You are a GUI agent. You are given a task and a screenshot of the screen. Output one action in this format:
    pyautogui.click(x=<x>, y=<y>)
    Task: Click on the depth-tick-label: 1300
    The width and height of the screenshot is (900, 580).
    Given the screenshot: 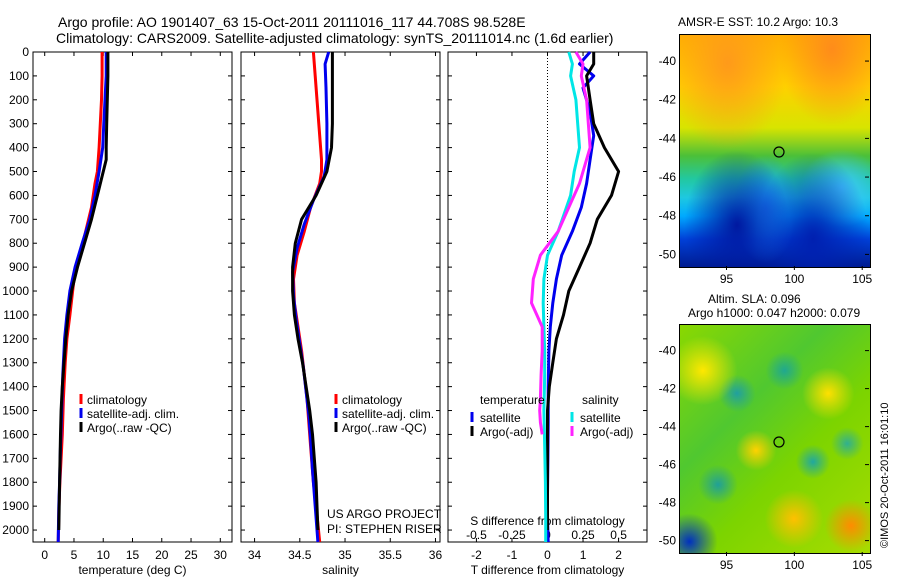 What is the action you would take?
    pyautogui.click(x=15, y=363)
    